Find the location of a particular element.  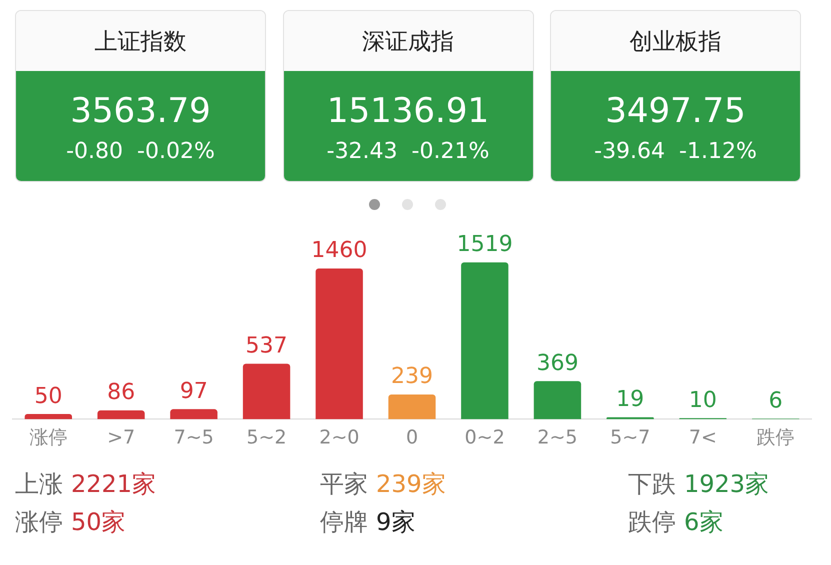

data-label: 6家 is located at coordinates (704, 522).